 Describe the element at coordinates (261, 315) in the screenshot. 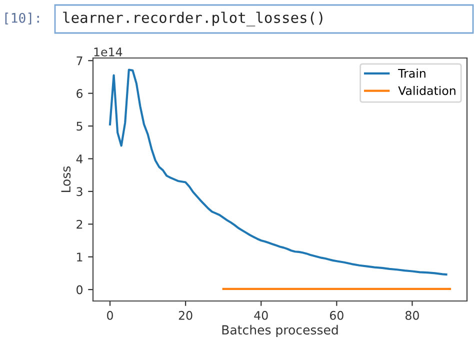

I see `x-tick-label: 40` at that location.